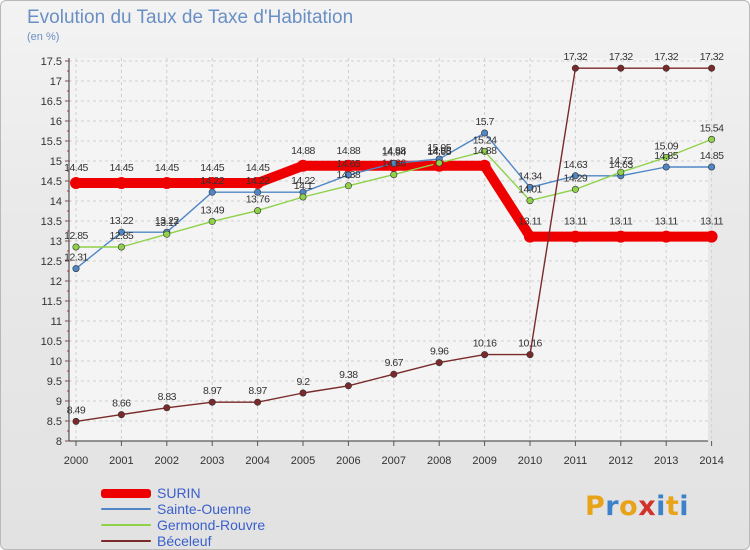 Image resolution: width=750 pixels, height=550 pixels. I want to click on data-label: 12.85, so click(76, 236).